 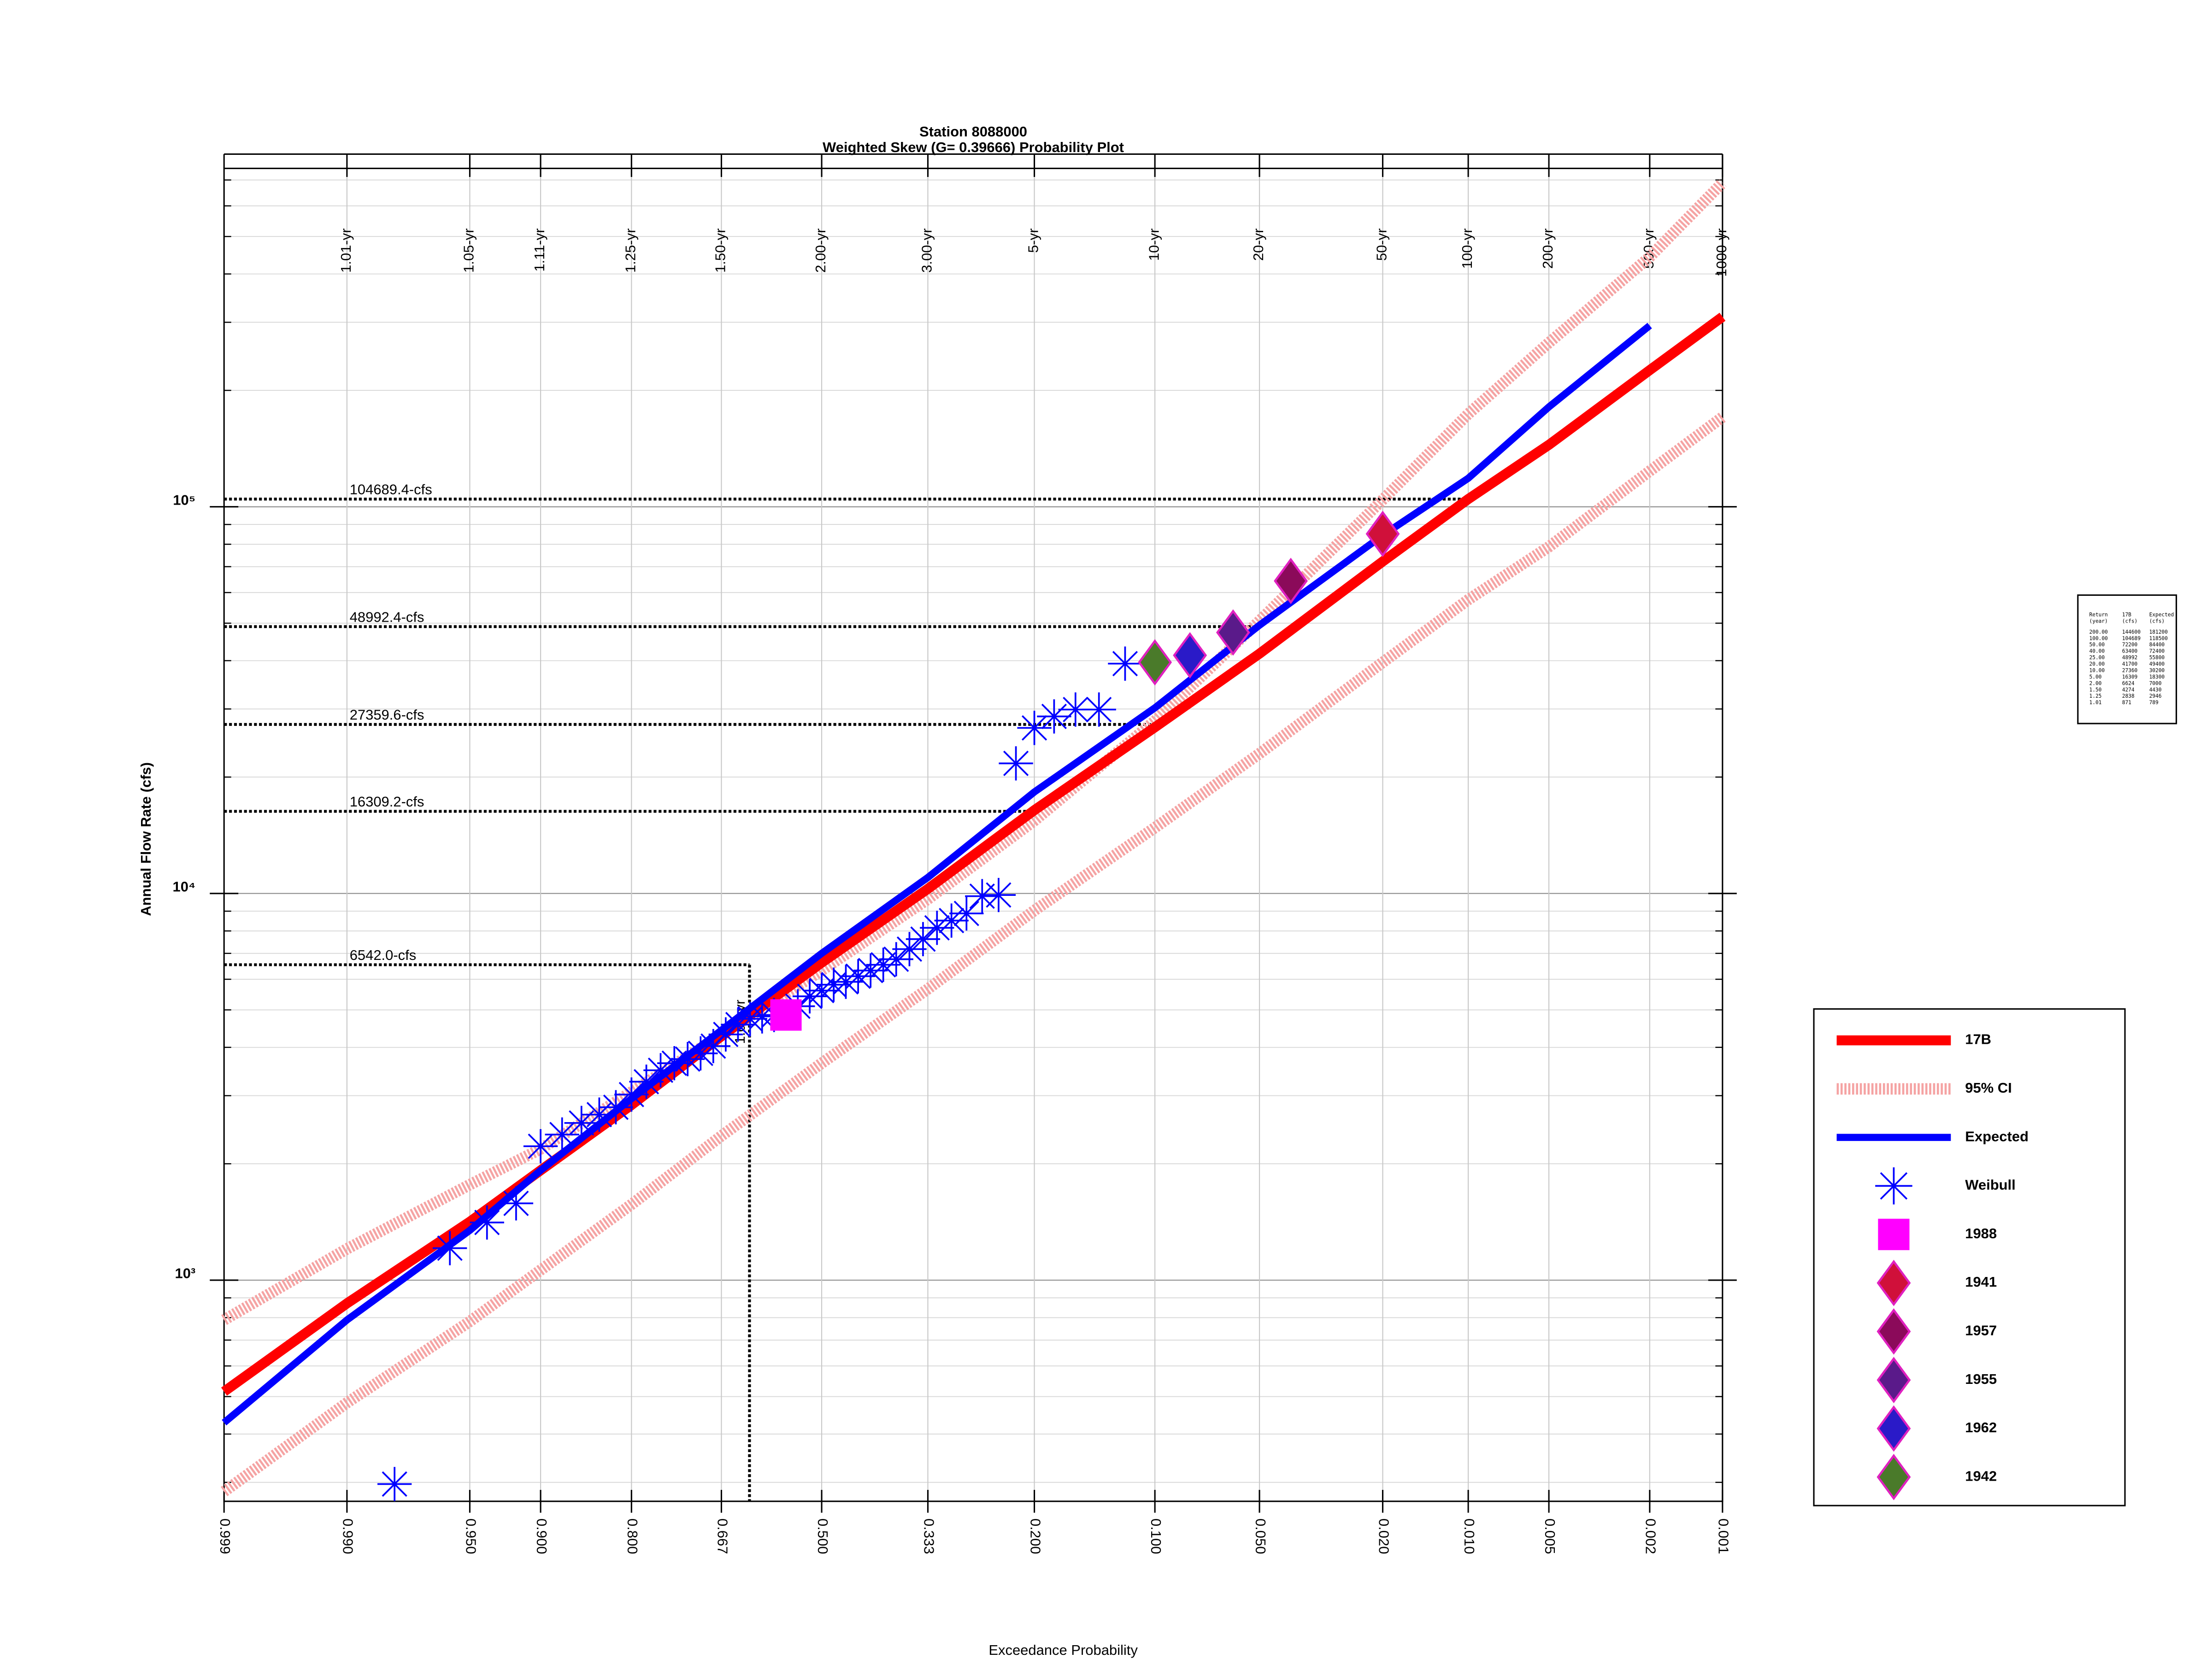 What do you see at coordinates (2155, 696) in the screenshot?
I see `table-cell: 2946` at bounding box center [2155, 696].